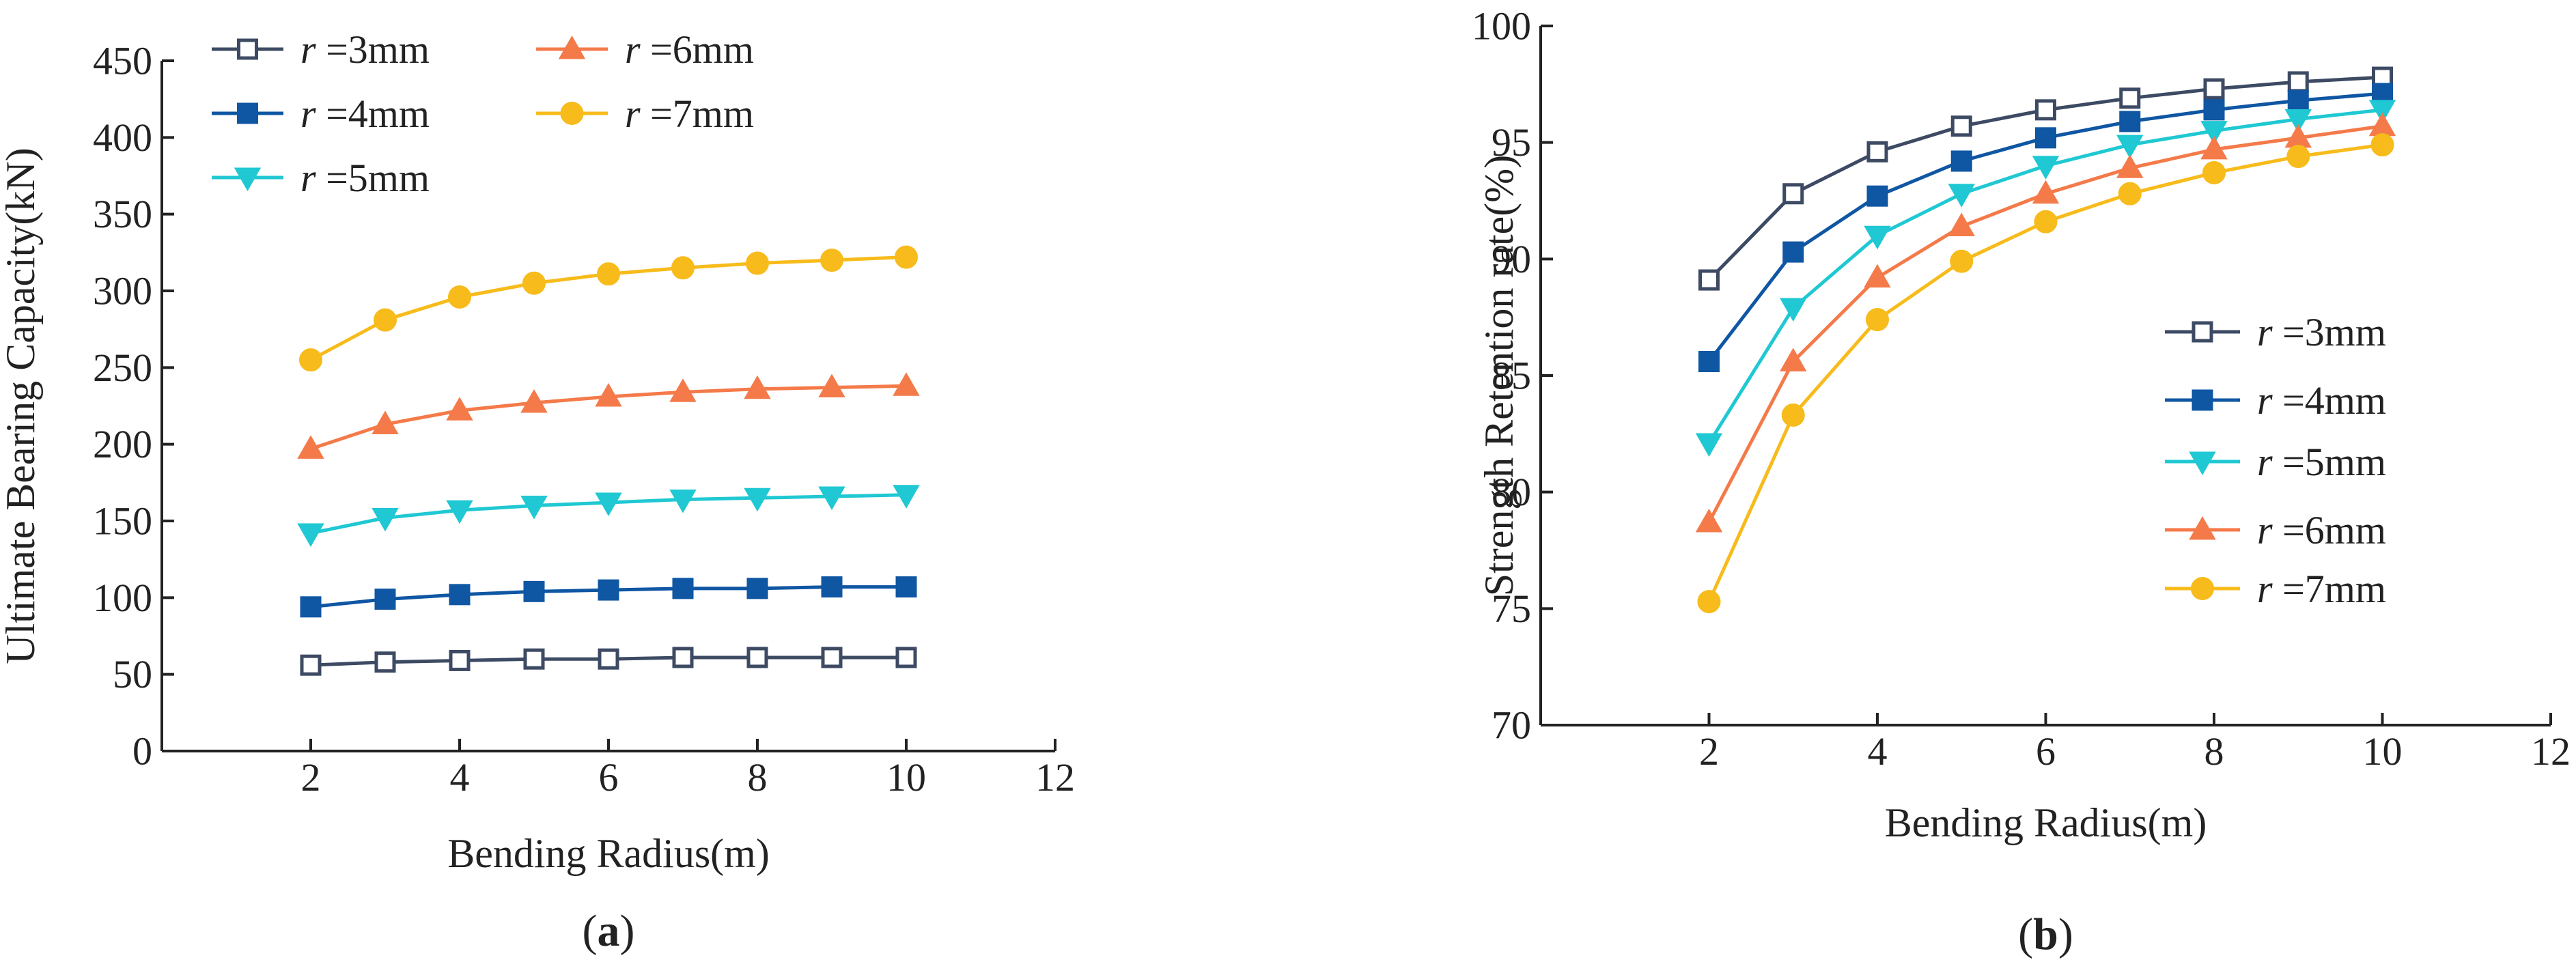 The image size is (2576, 975). I want to click on panel-label: (b), so click(2045, 934).